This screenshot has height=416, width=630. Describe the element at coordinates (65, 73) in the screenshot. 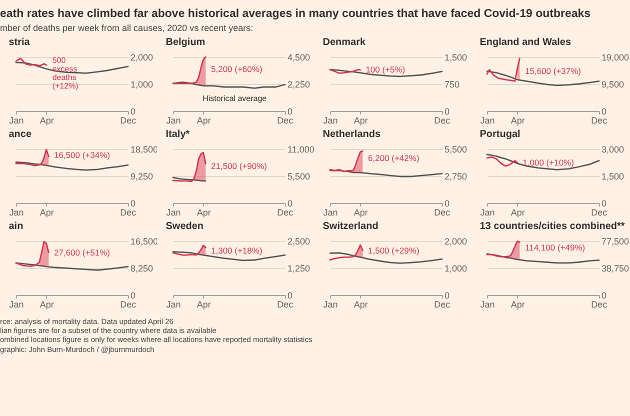

I see `annotation: 500 excess deaths (+12%)` at that location.